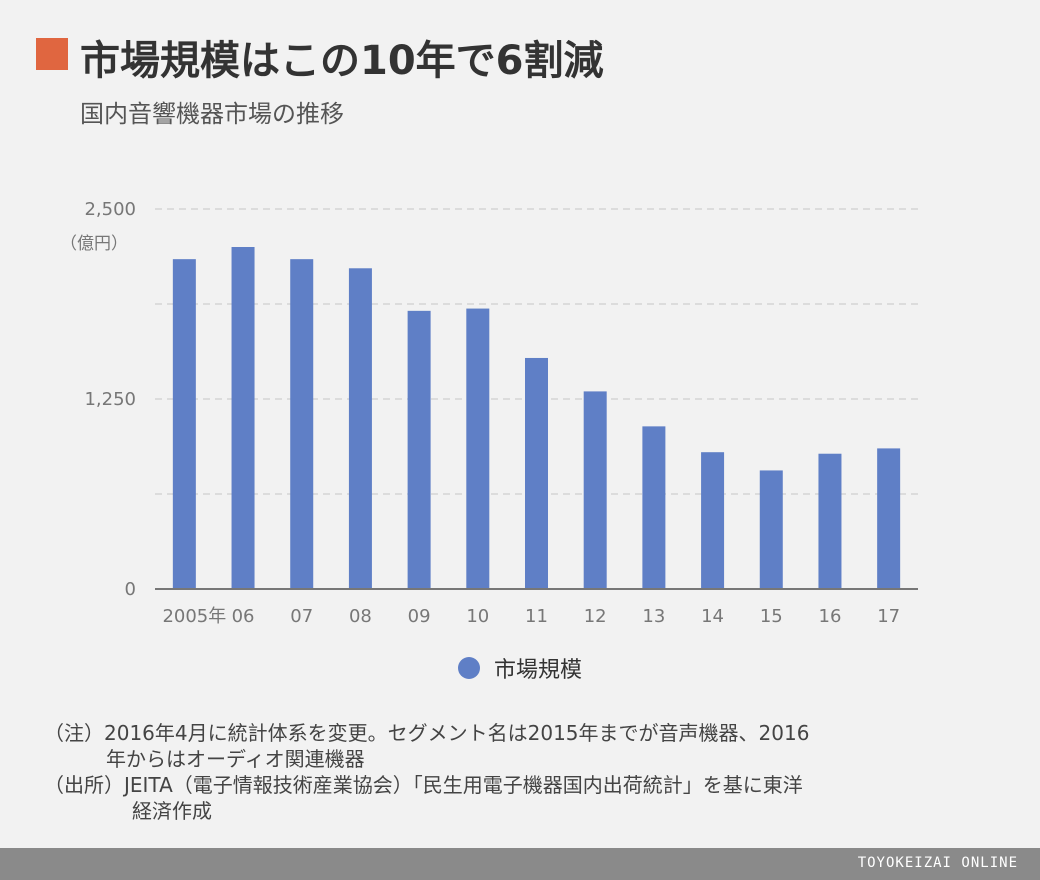 The image size is (1040, 880). I want to click on x-tick-label: 08, so click(360, 616).